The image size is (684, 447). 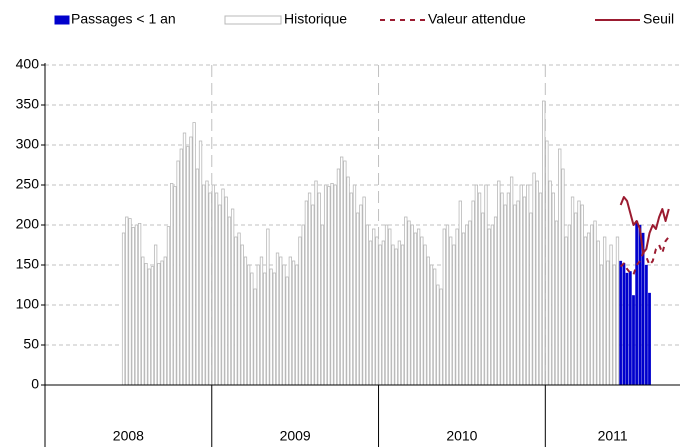 I want to click on y-tick-label: 0, so click(x=35, y=384).